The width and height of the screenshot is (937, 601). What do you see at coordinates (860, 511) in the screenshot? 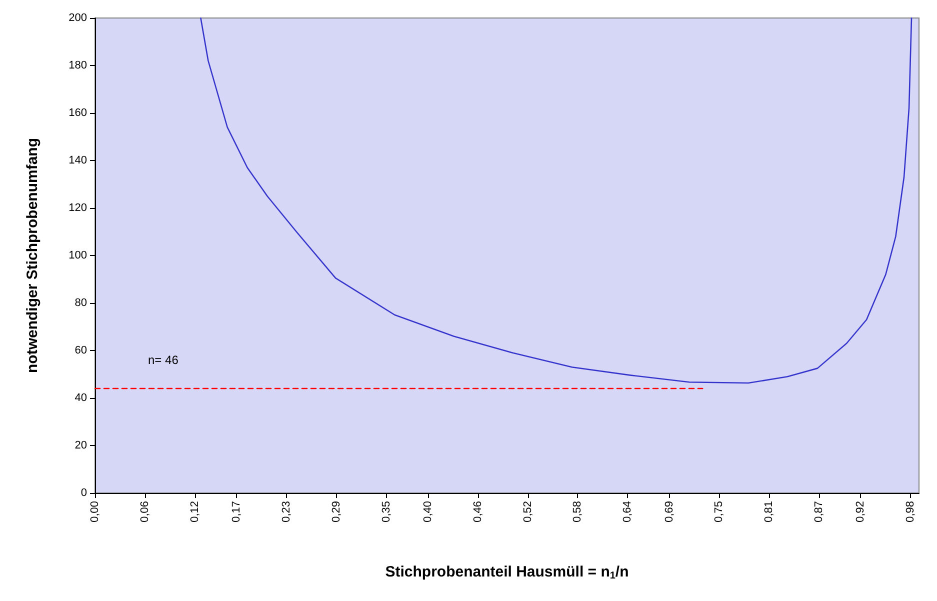
I see `x-tick-label: 0,92` at bounding box center [860, 511].